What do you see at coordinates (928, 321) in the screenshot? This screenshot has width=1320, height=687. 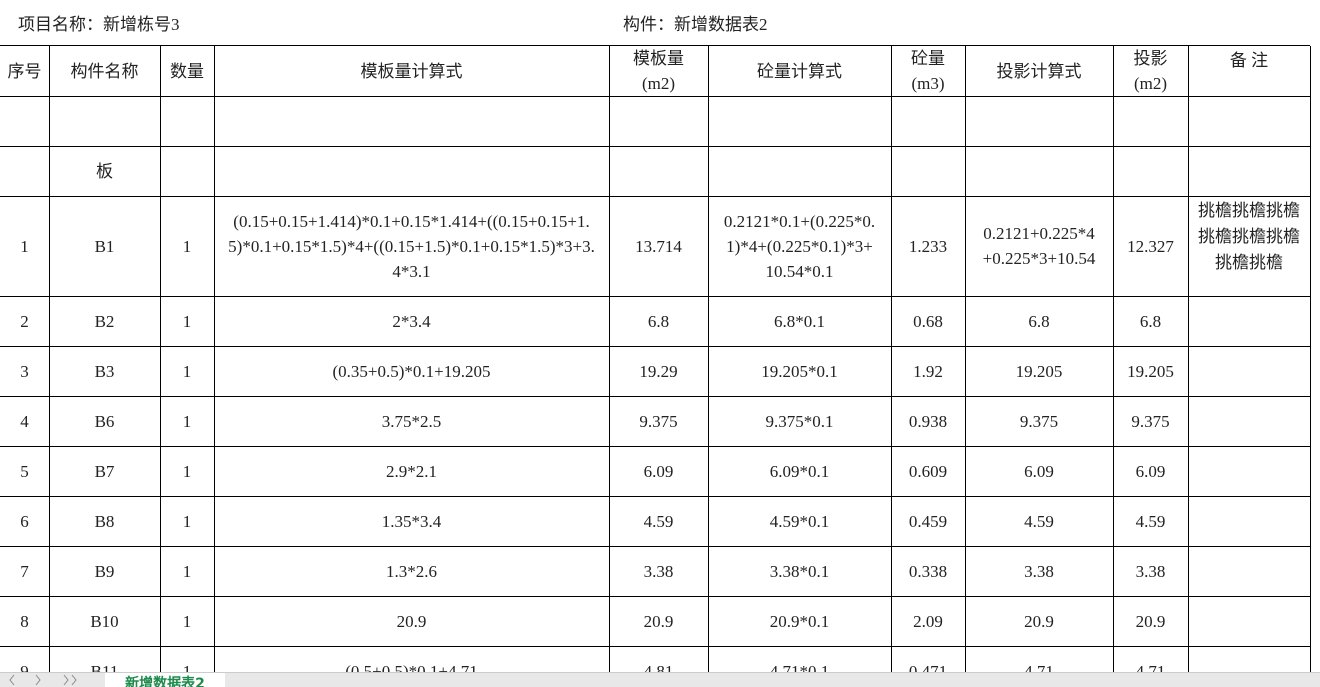 I see `table-cell: 0.68` at bounding box center [928, 321].